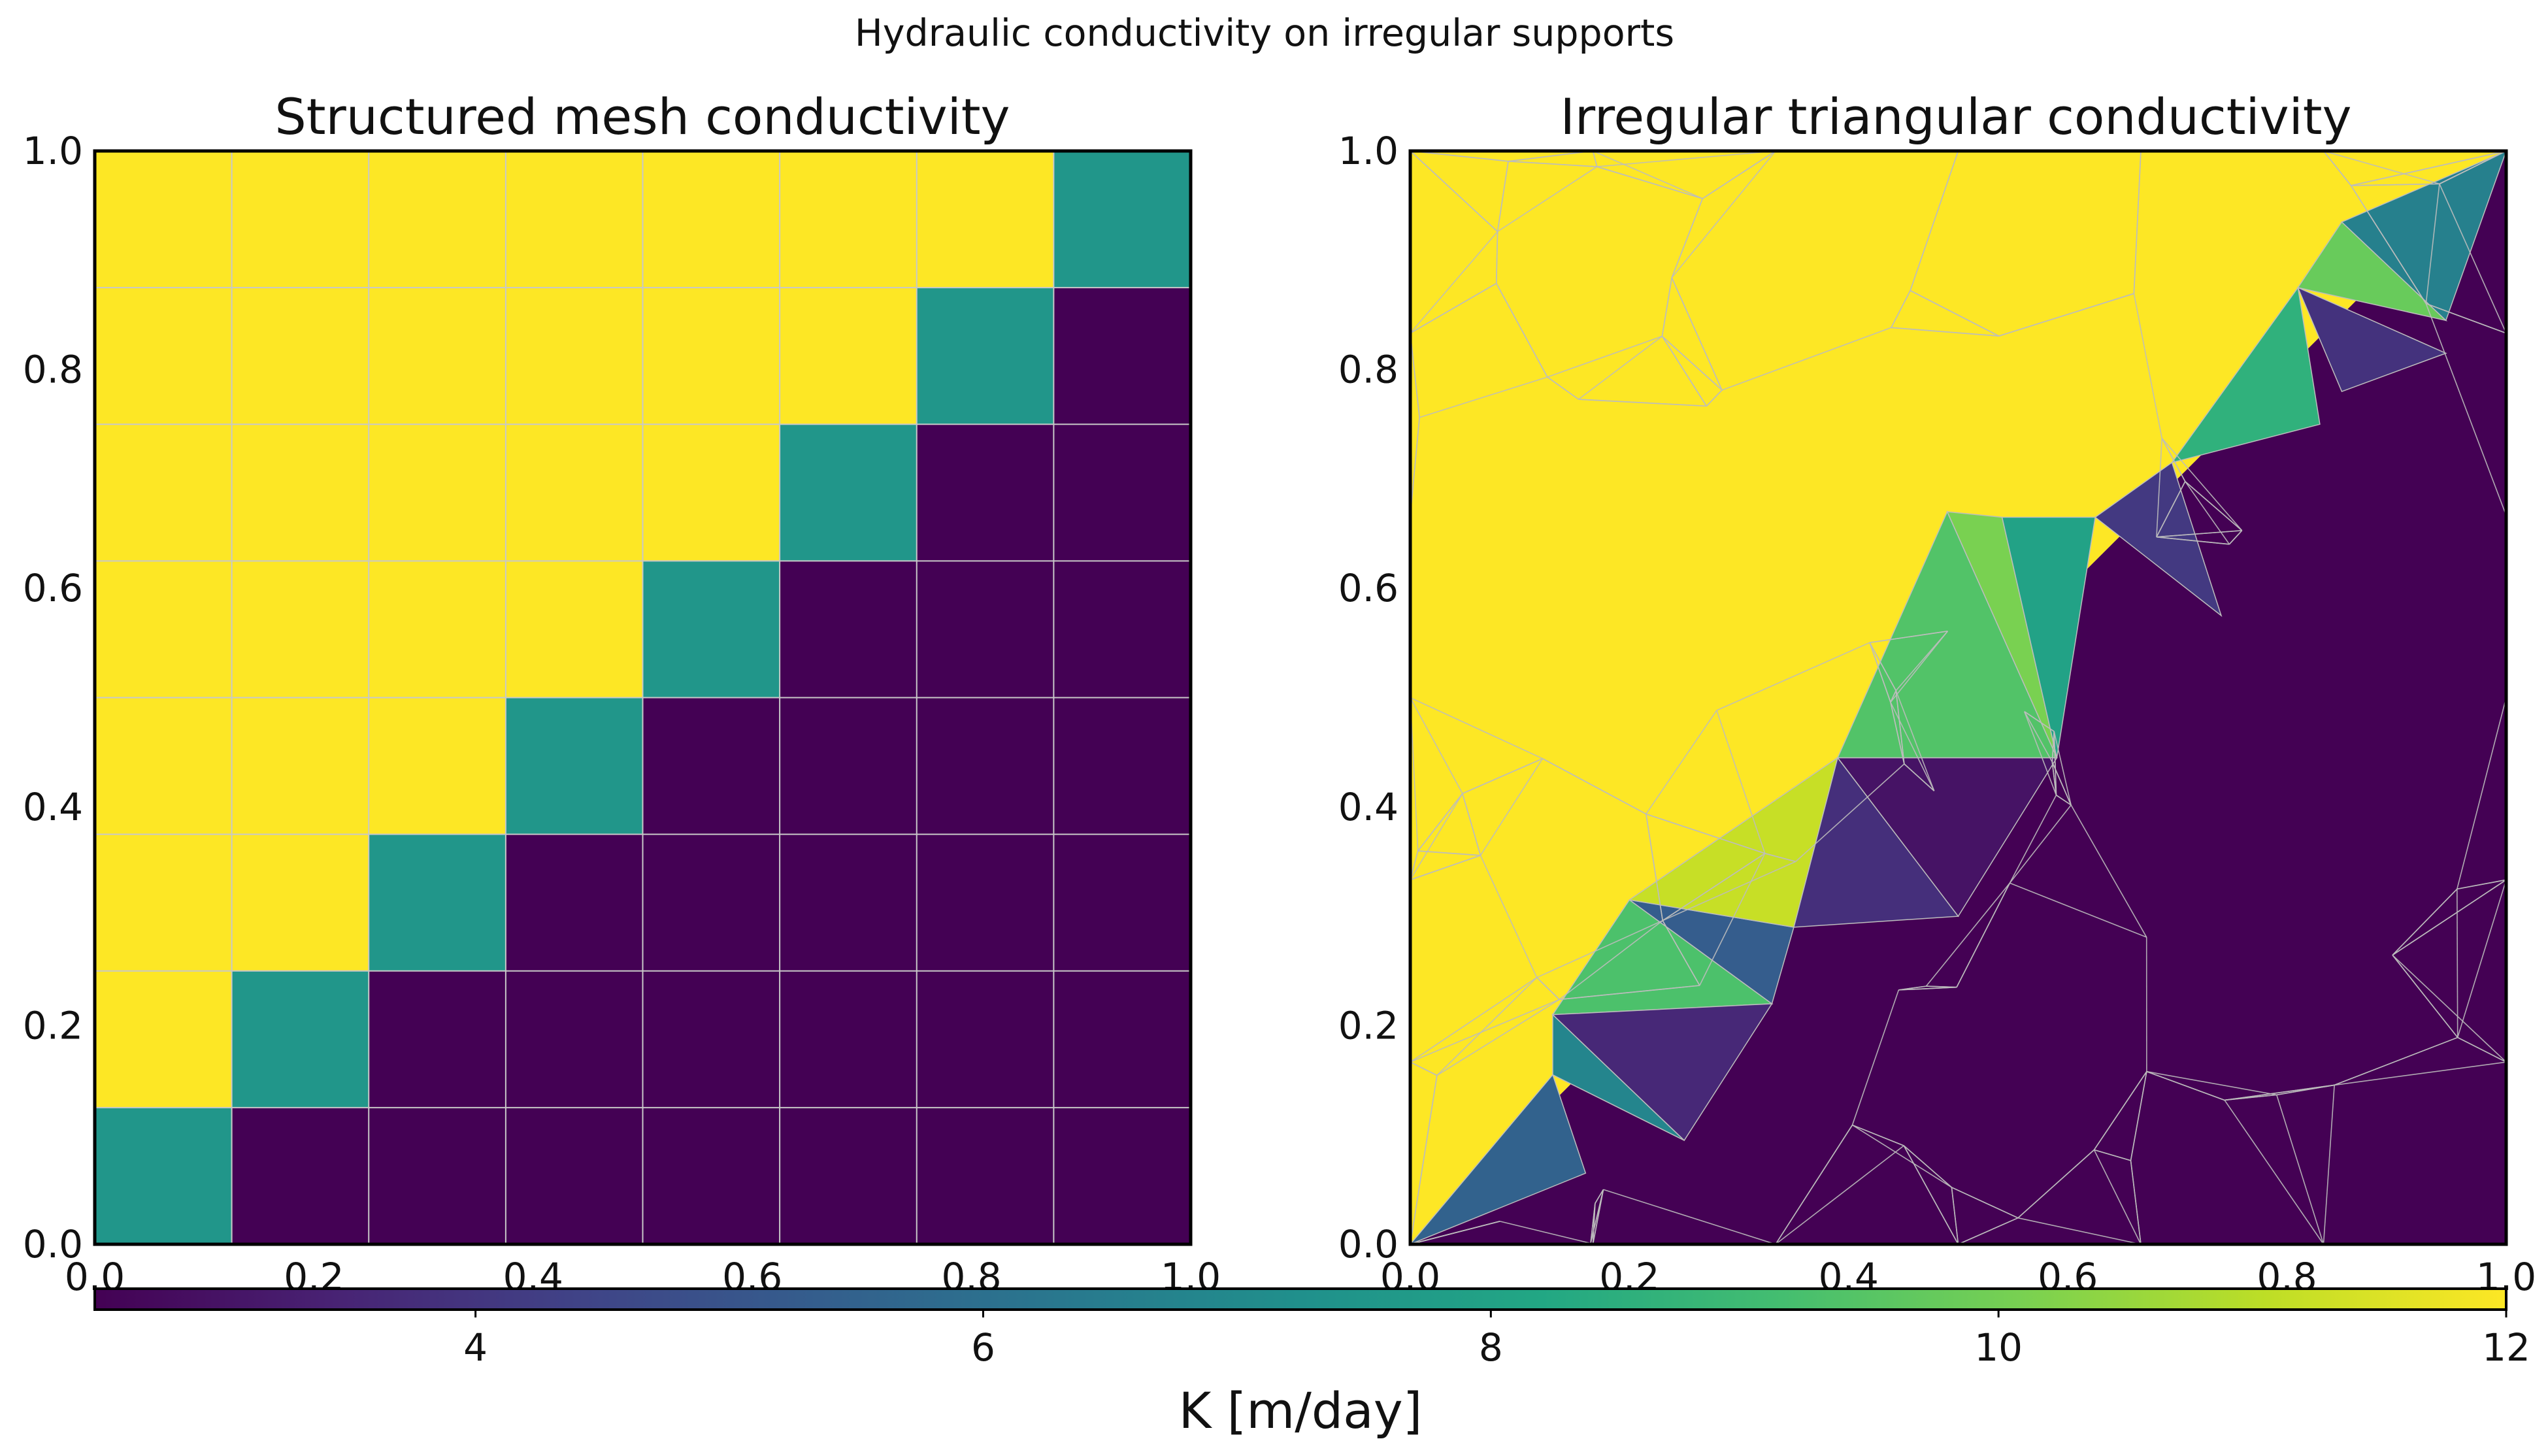 This screenshot has height=1456, width=2548. Describe the element at coordinates (1368, 588) in the screenshot. I see `triangular-ytick-label: 0.6` at that location.